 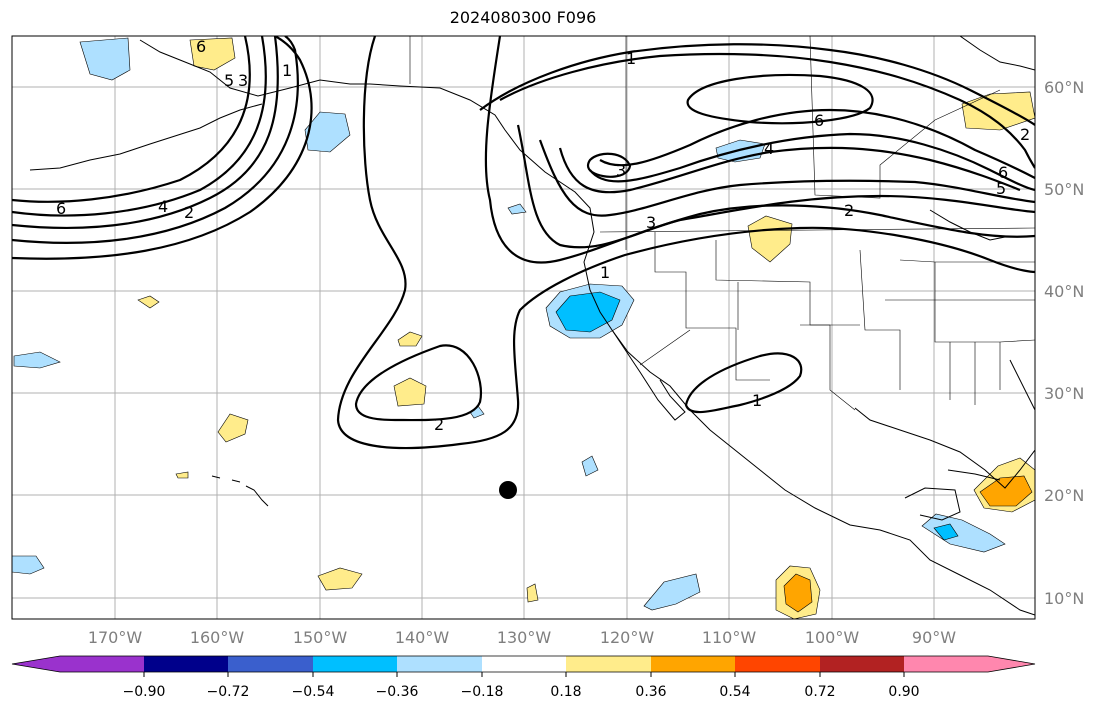 What do you see at coordinates (650, 692) in the screenshot?
I see `colorbar-tick-label: 0.36` at bounding box center [650, 692].